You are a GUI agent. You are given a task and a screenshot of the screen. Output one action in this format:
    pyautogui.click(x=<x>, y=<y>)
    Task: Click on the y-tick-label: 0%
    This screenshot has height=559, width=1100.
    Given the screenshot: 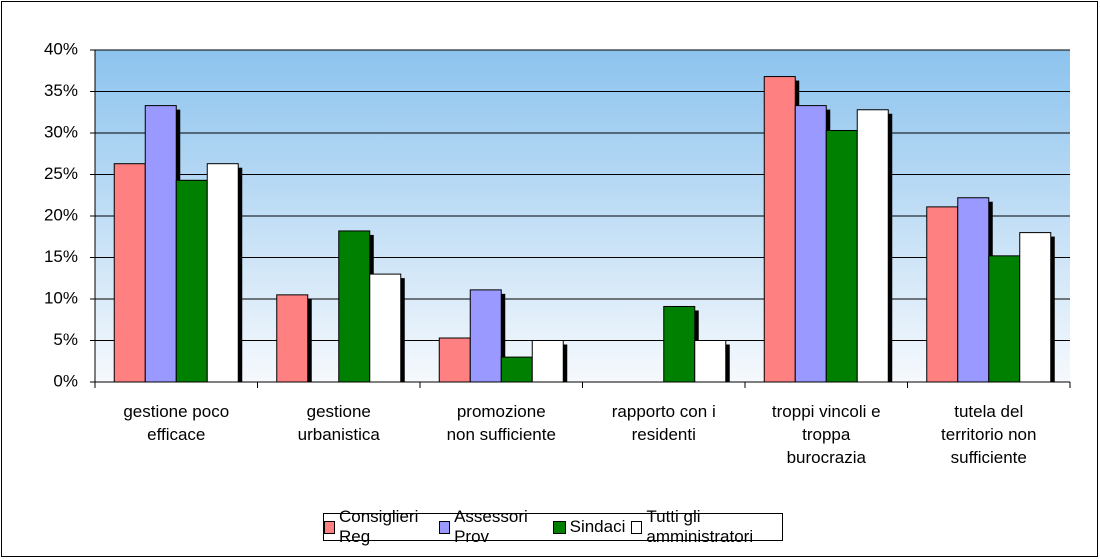 What is the action you would take?
    pyautogui.click(x=65, y=380)
    